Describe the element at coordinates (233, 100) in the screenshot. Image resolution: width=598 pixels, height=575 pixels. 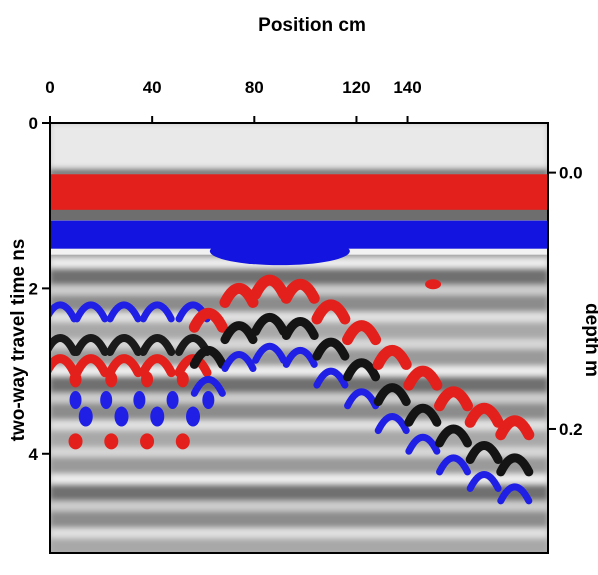
I see `x-axis-ticks: 0 40 80 120 140` at that location.